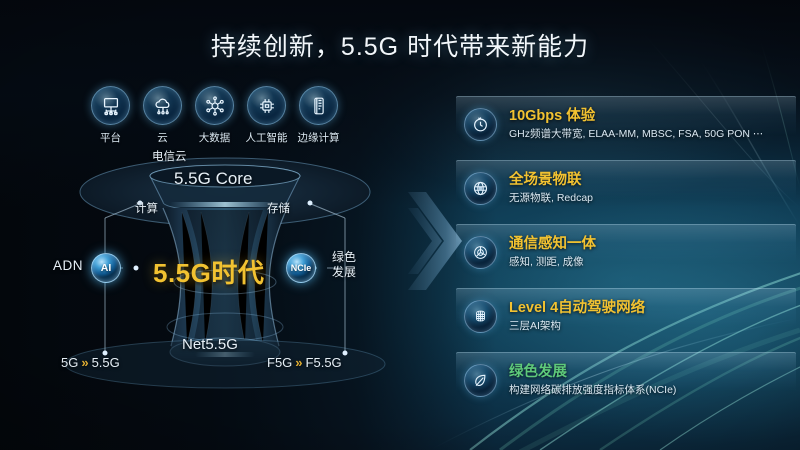  What do you see at coordinates (593, 389) in the screenshot?
I see `row-subtitle: 构建网络碳排放强度指标体系(NCIe)` at bounding box center [593, 389].